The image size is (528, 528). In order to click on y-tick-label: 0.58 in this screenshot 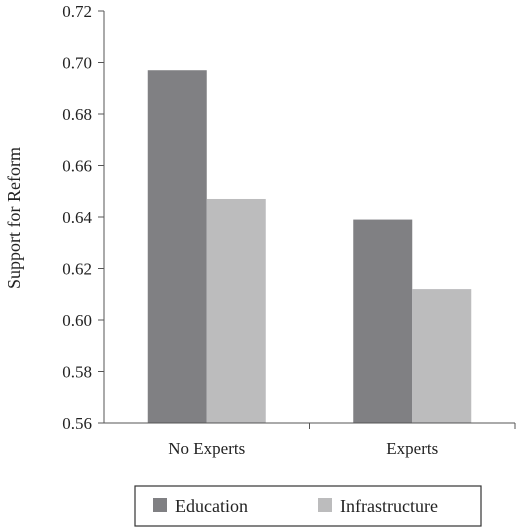, I will do `click(77, 372)`.